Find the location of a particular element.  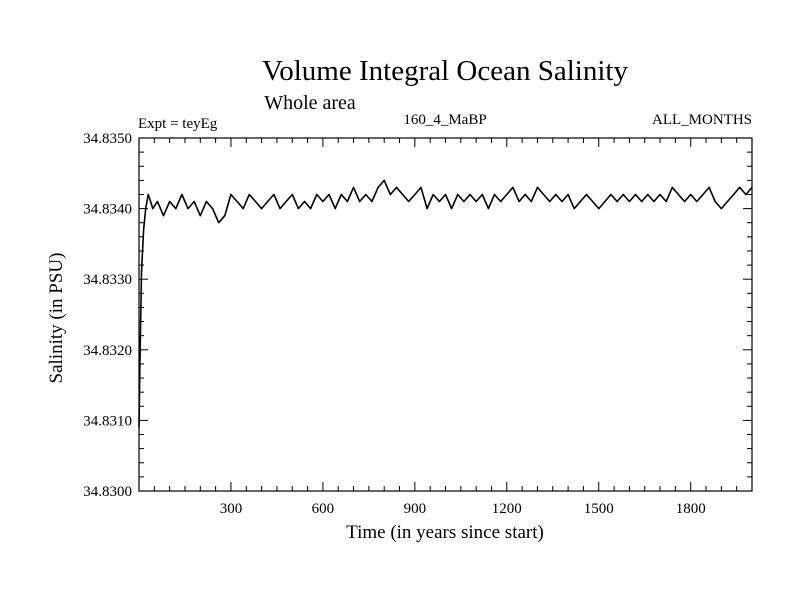

y-tick-label: 34.8340 is located at coordinates (107, 210).